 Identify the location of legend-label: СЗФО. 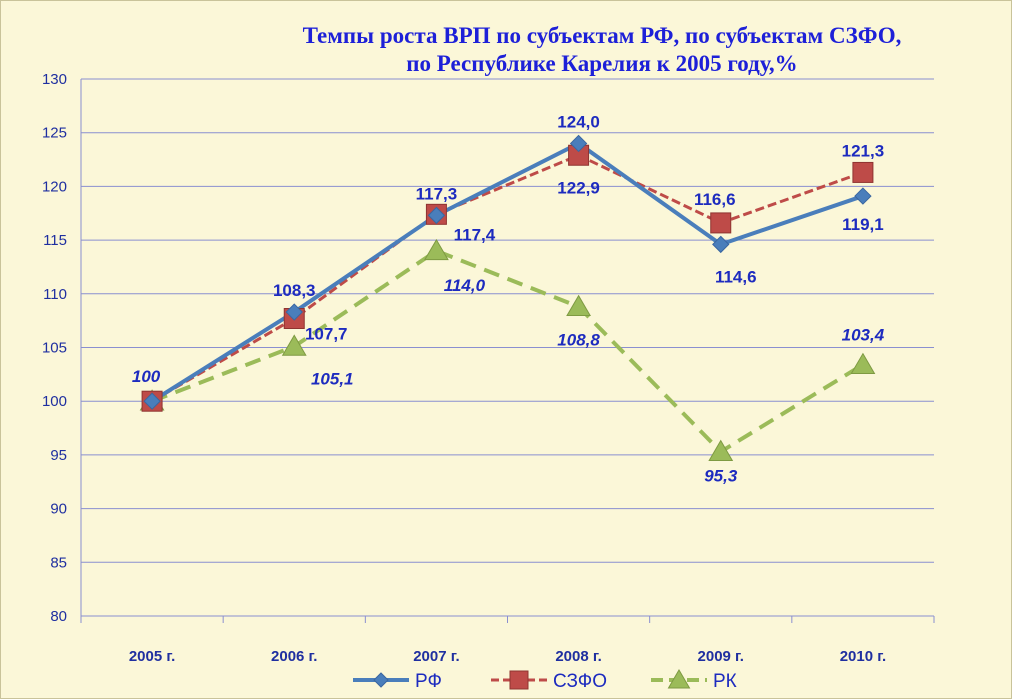
(580, 681).